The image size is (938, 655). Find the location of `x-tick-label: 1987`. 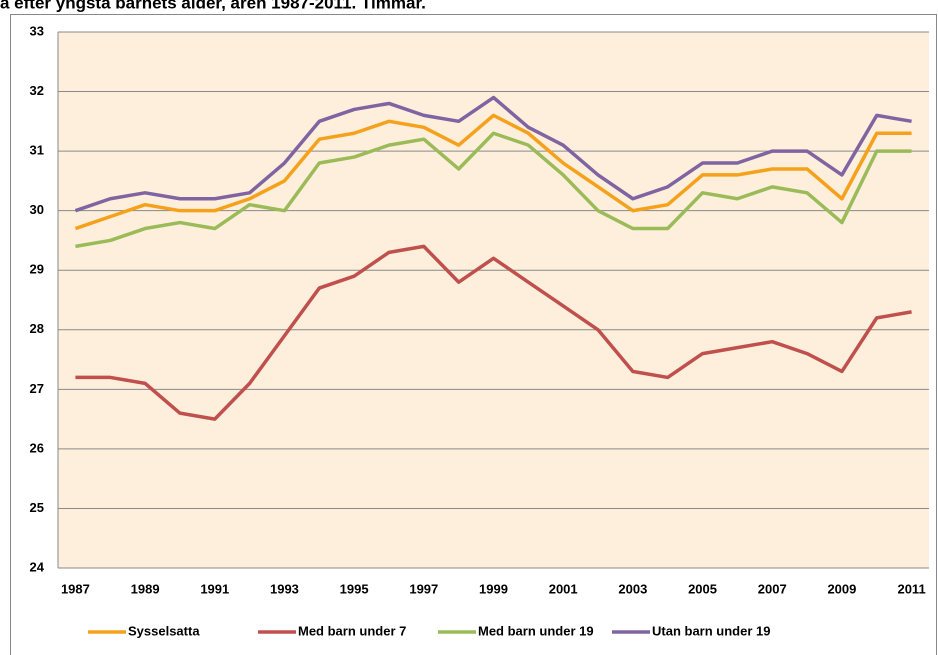

x-tick-label: 1987 is located at coordinates (75, 588).